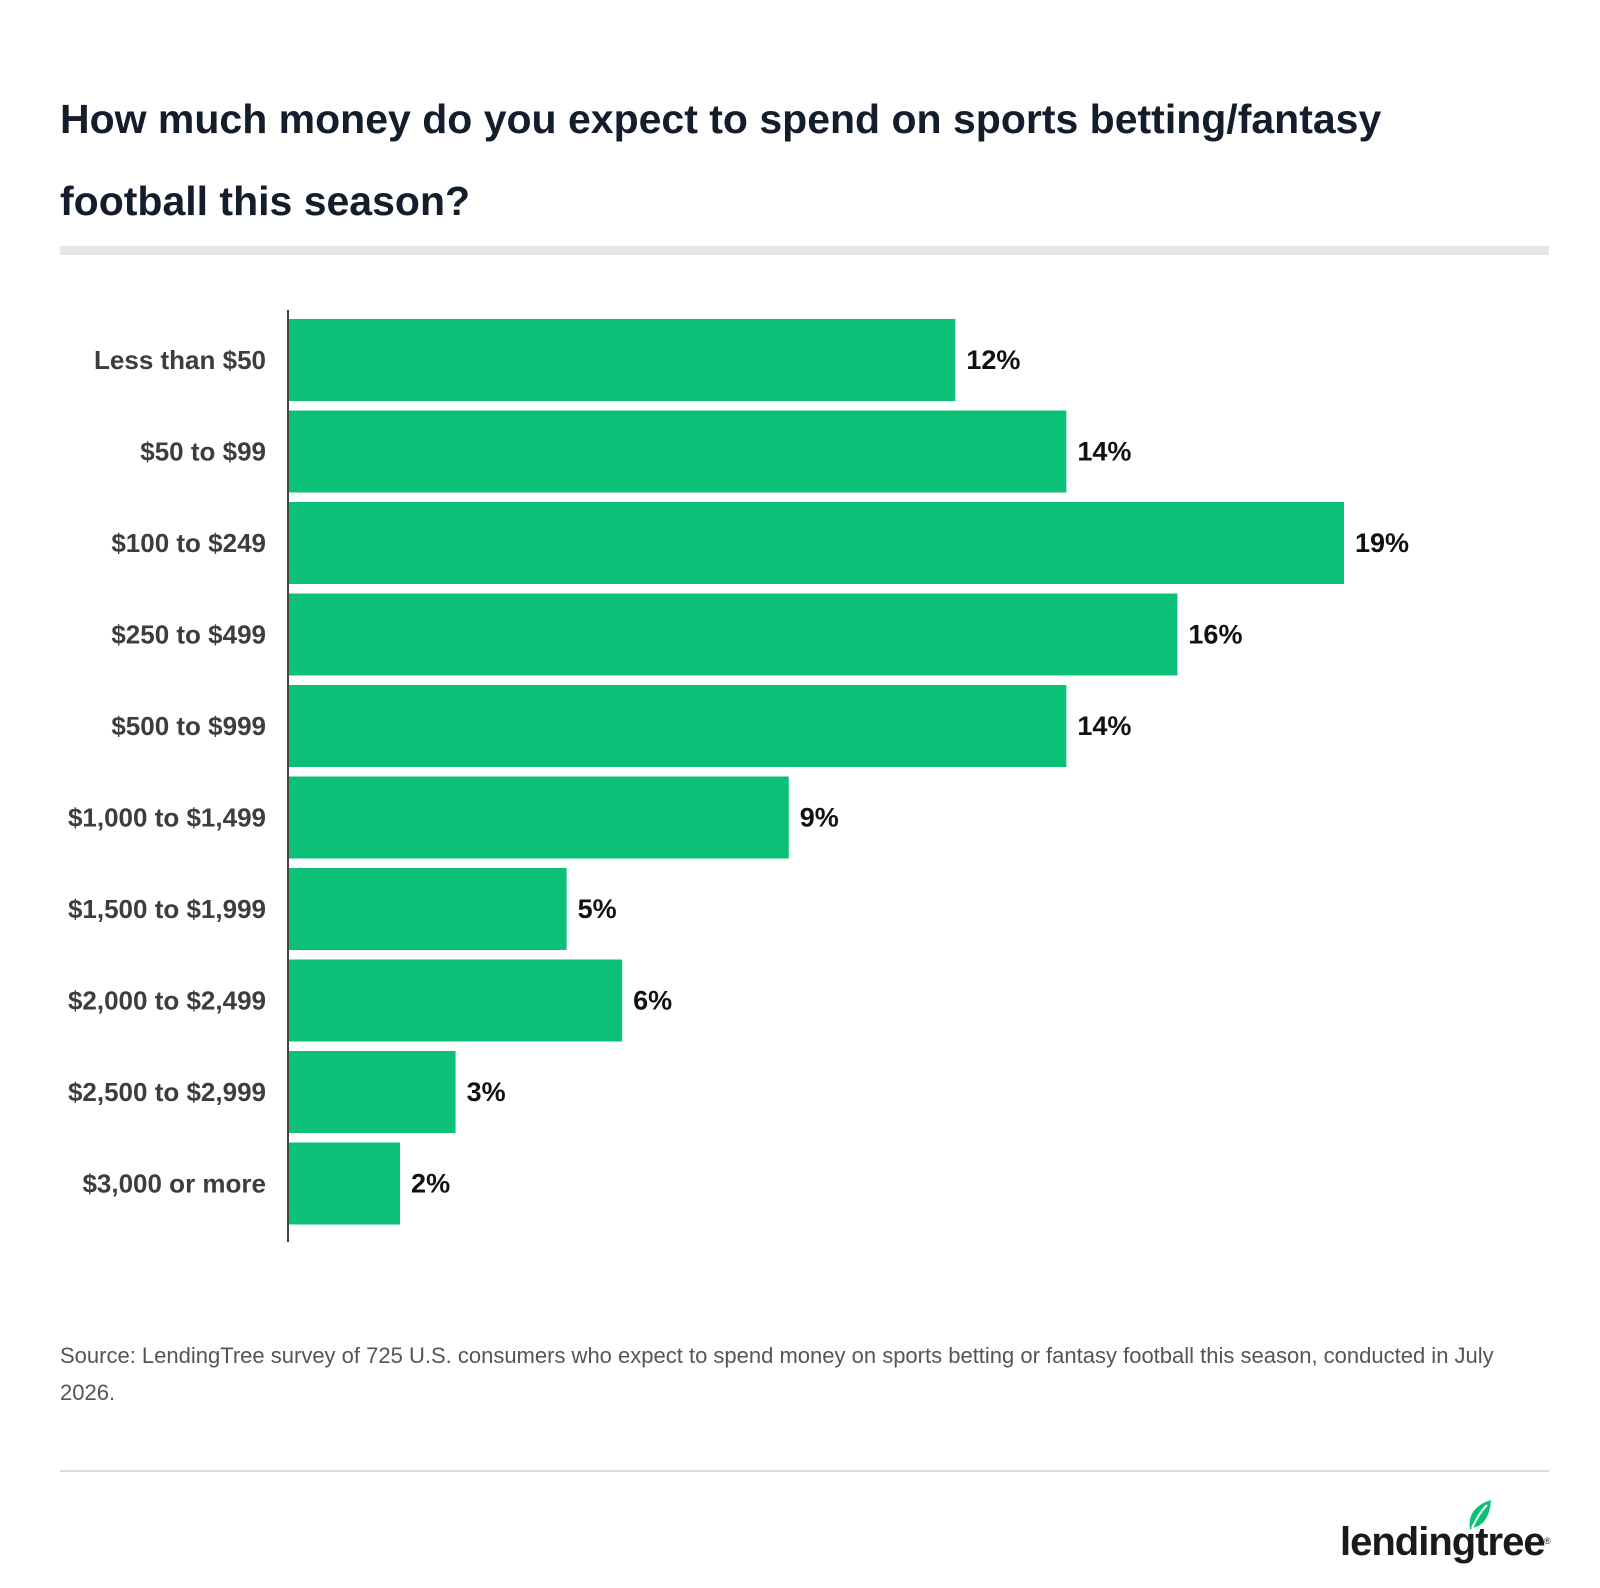  What do you see at coordinates (652, 1001) in the screenshot?
I see `value-label: 6%` at bounding box center [652, 1001].